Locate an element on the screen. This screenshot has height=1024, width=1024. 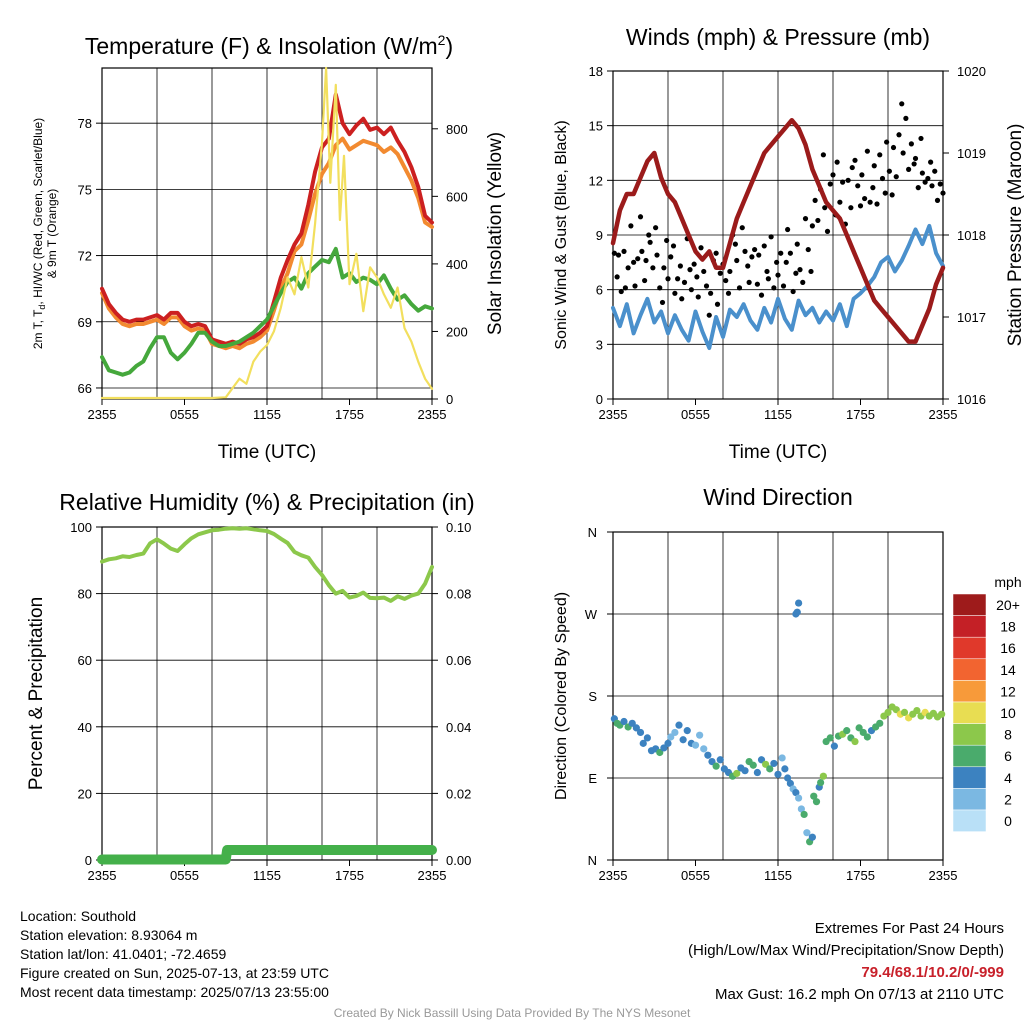
legend-swatch is located at coordinates (969, 820).